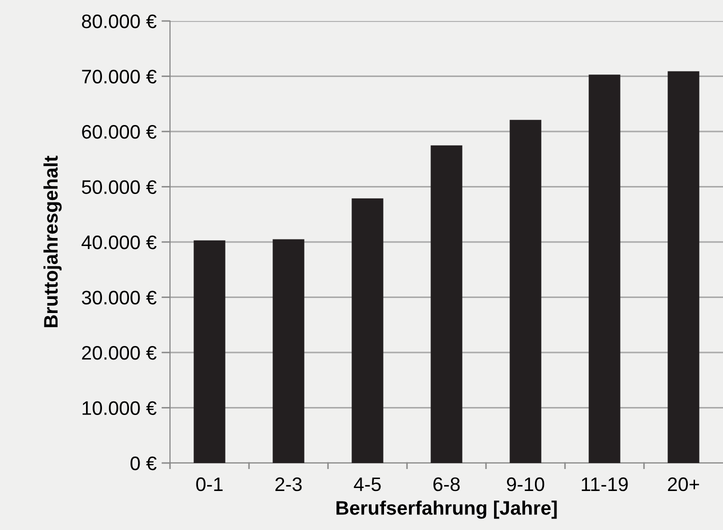  Describe the element at coordinates (119, 408) in the screenshot. I see `y-tick-label: 10.000 €` at that location.